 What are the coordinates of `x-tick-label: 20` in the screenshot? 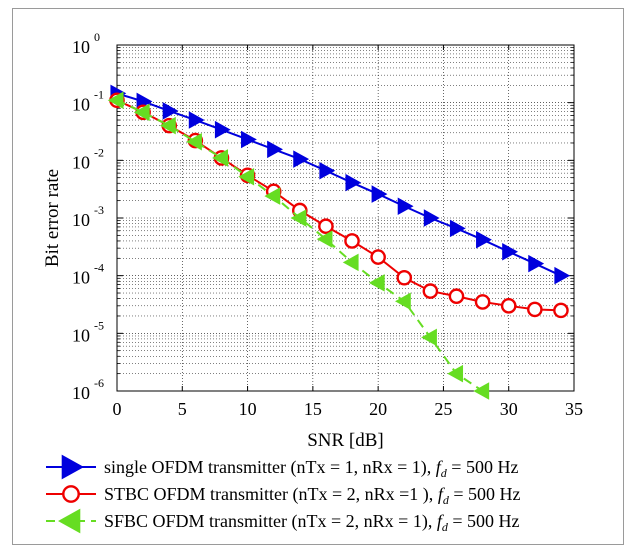 It's located at (378, 409).